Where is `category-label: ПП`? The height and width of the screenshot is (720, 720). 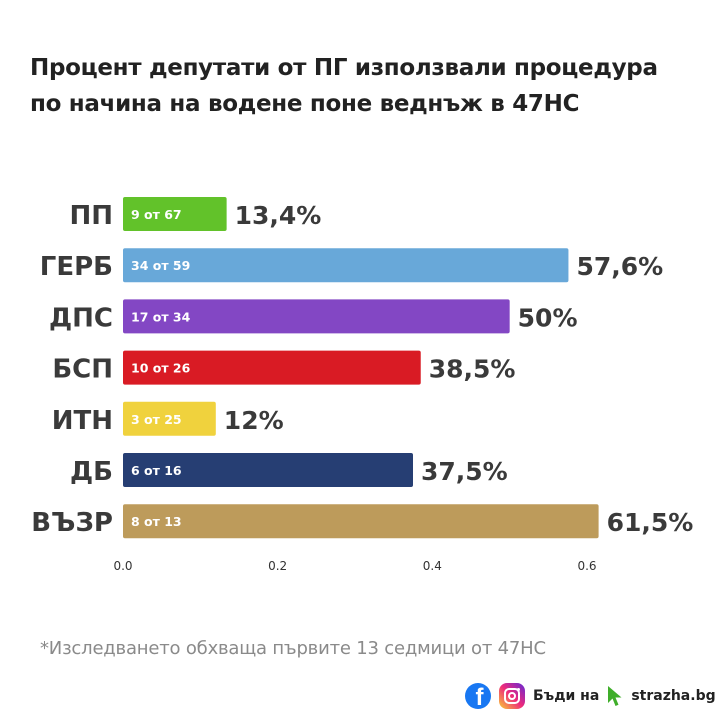 category-label: ПП is located at coordinates (91, 216).